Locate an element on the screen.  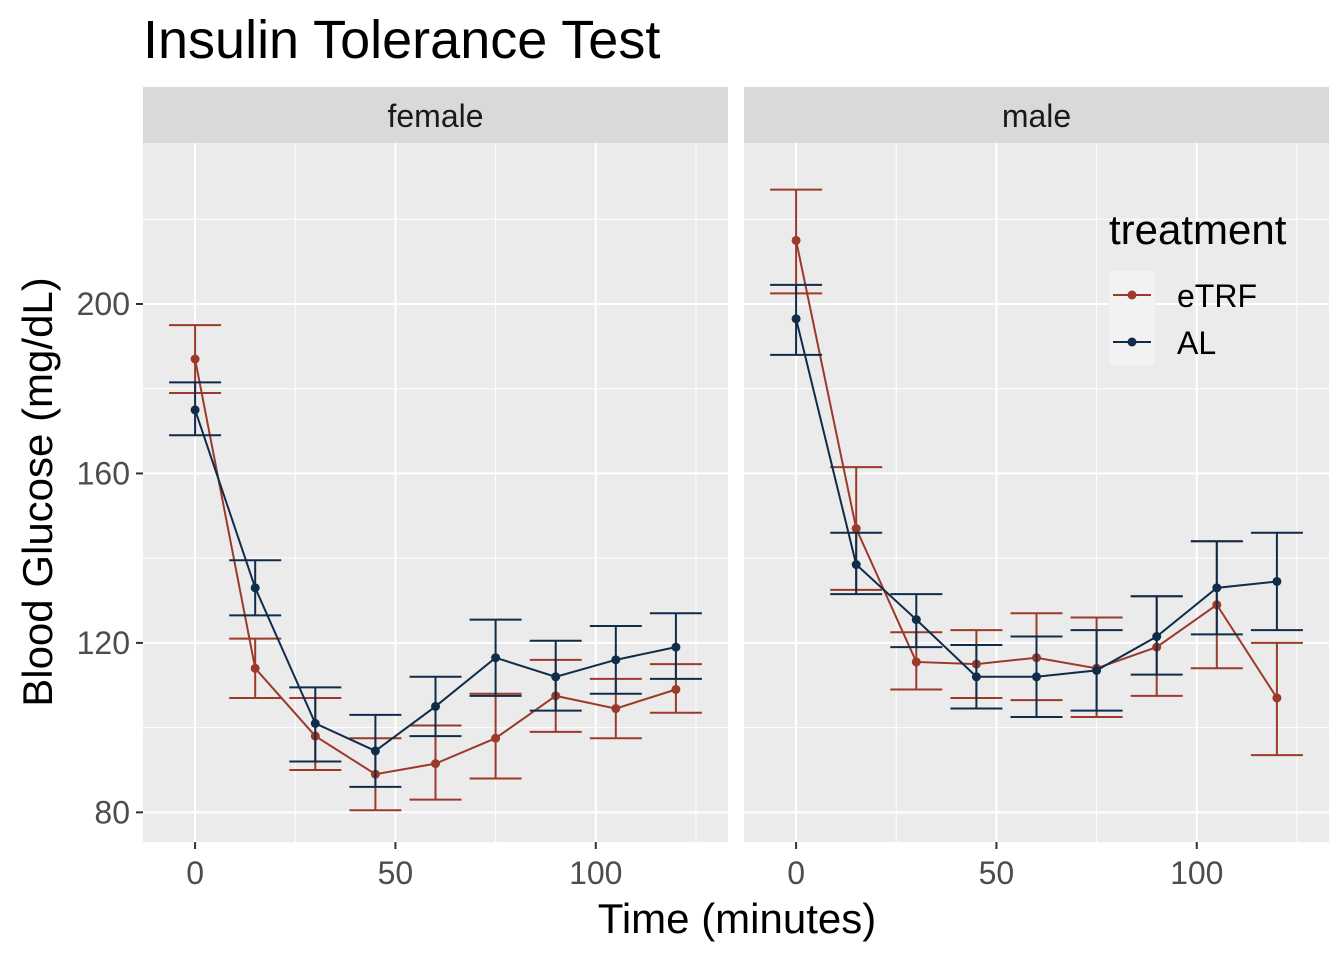
strip-female is located at coordinates (435, 115).